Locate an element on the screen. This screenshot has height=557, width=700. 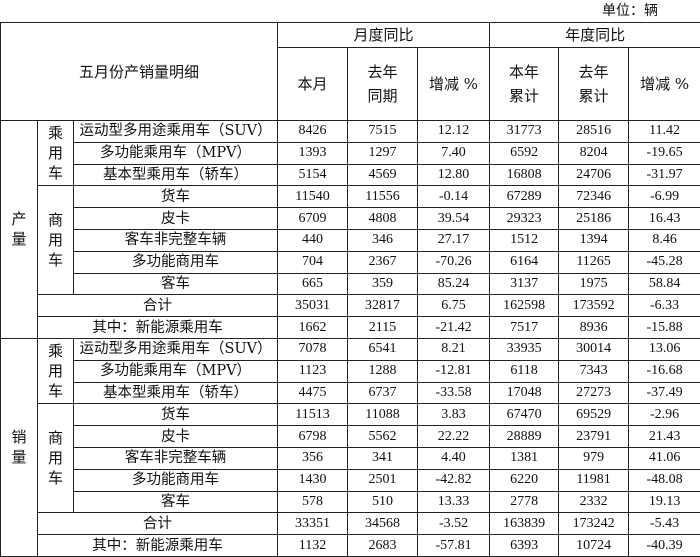
table-cell: 2683 is located at coordinates (383, 546).